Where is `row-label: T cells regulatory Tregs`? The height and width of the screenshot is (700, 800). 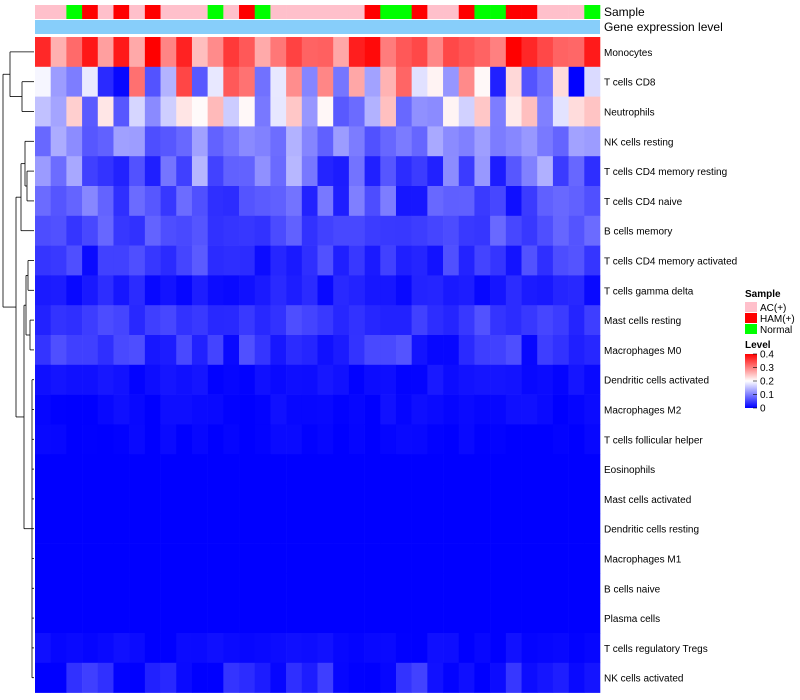 row-label: T cells regulatory Tregs is located at coordinates (656, 649).